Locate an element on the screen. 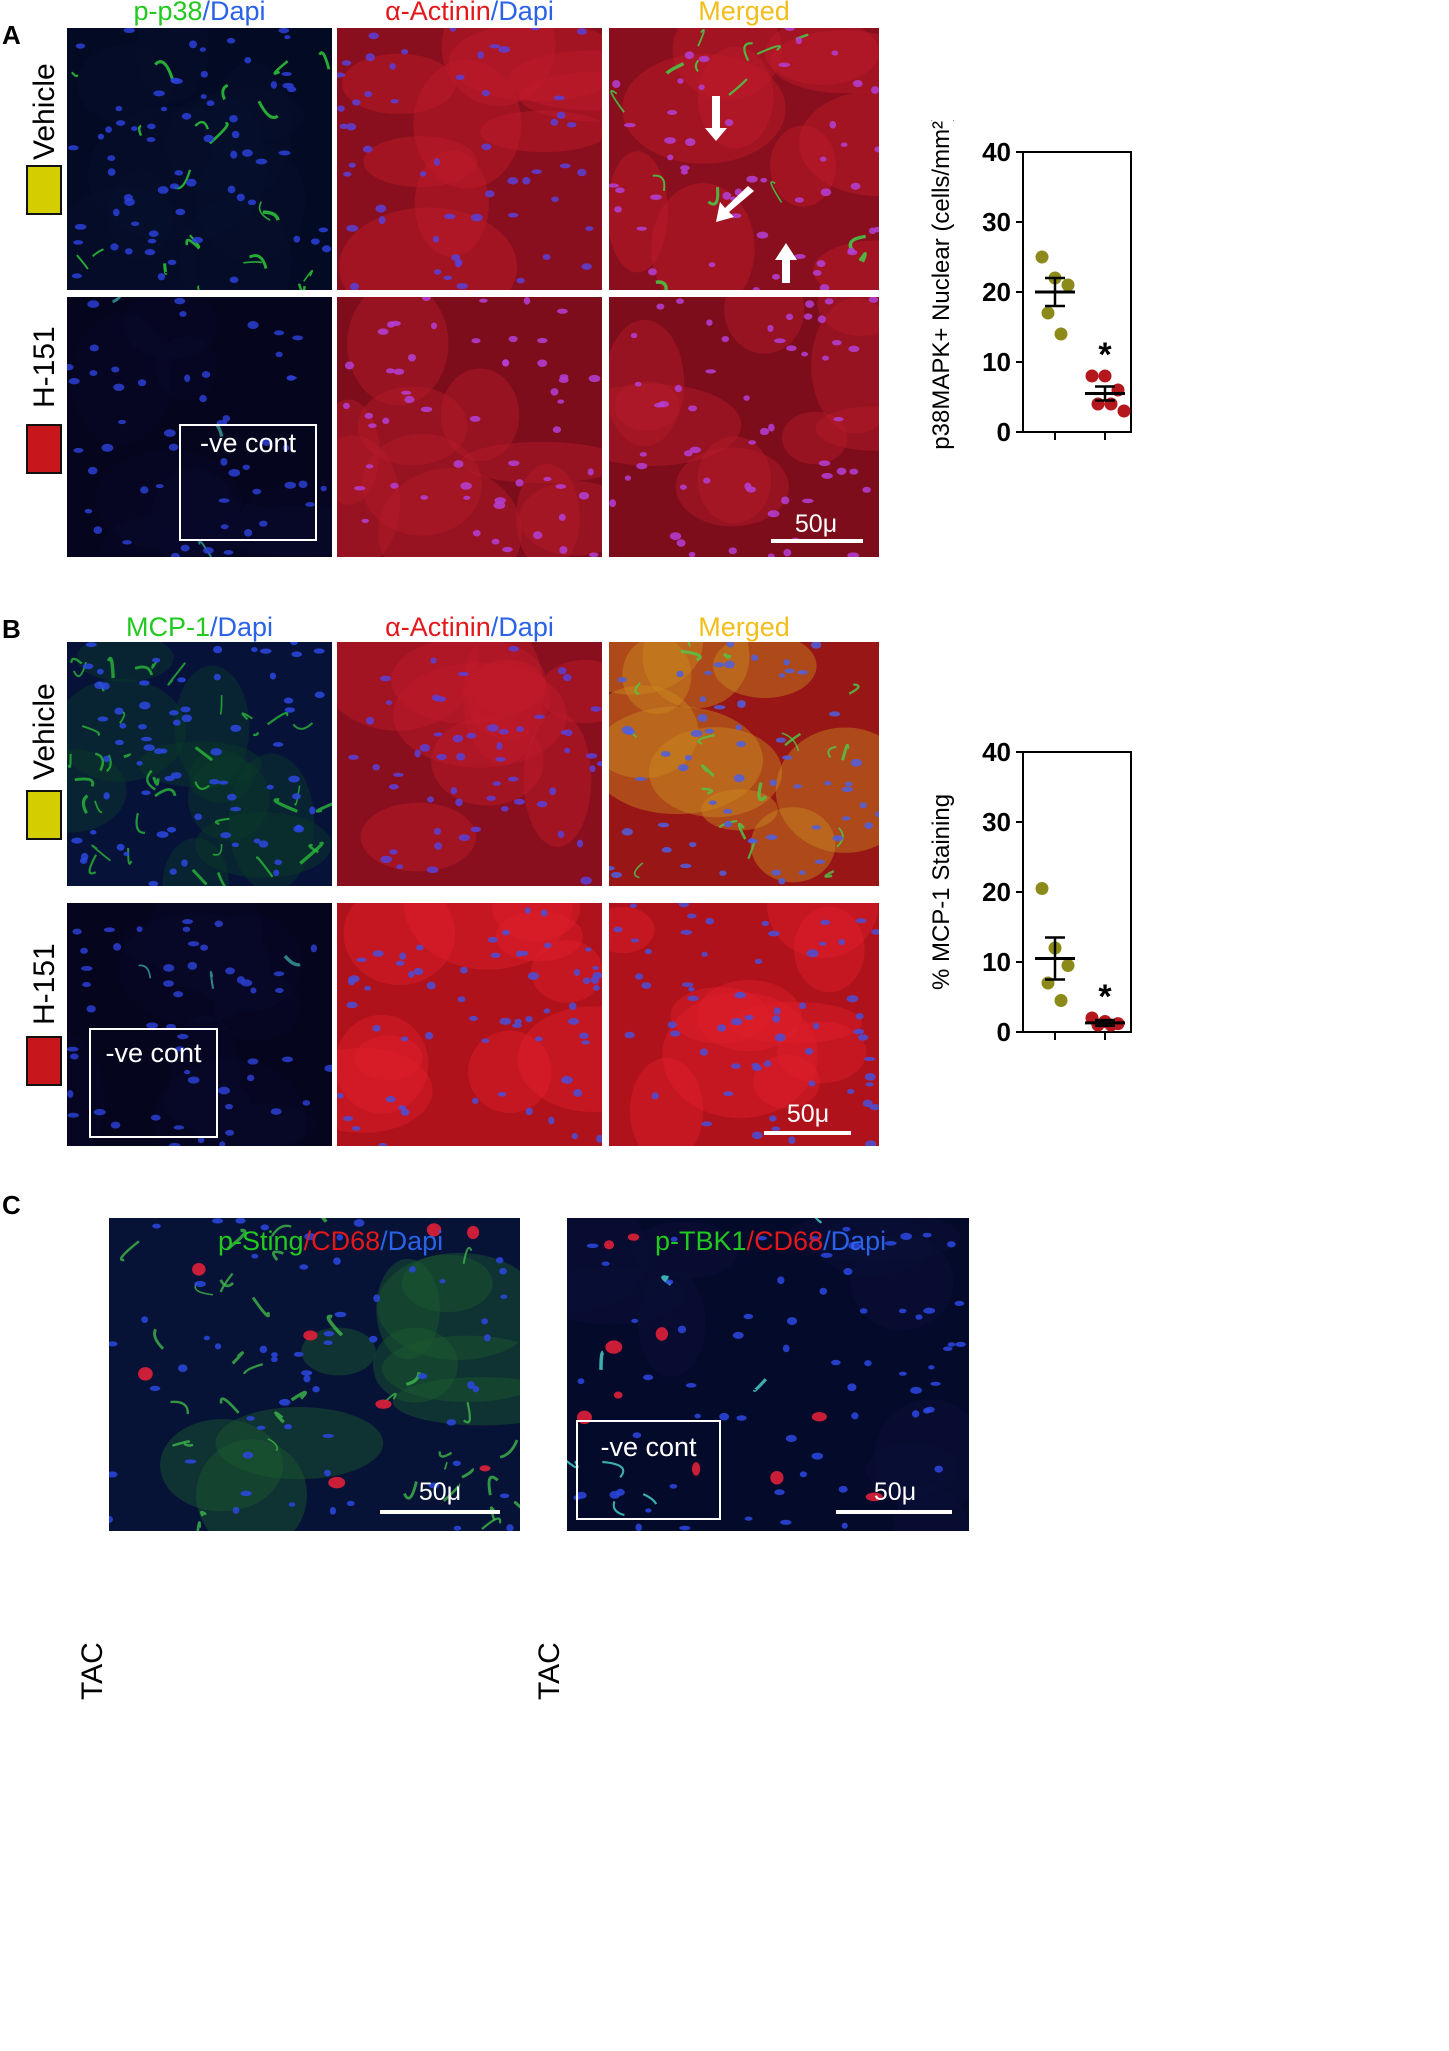 The width and height of the screenshot is (1449, 2051). micrograph-b-h151-actinin is located at coordinates (469, 1024).